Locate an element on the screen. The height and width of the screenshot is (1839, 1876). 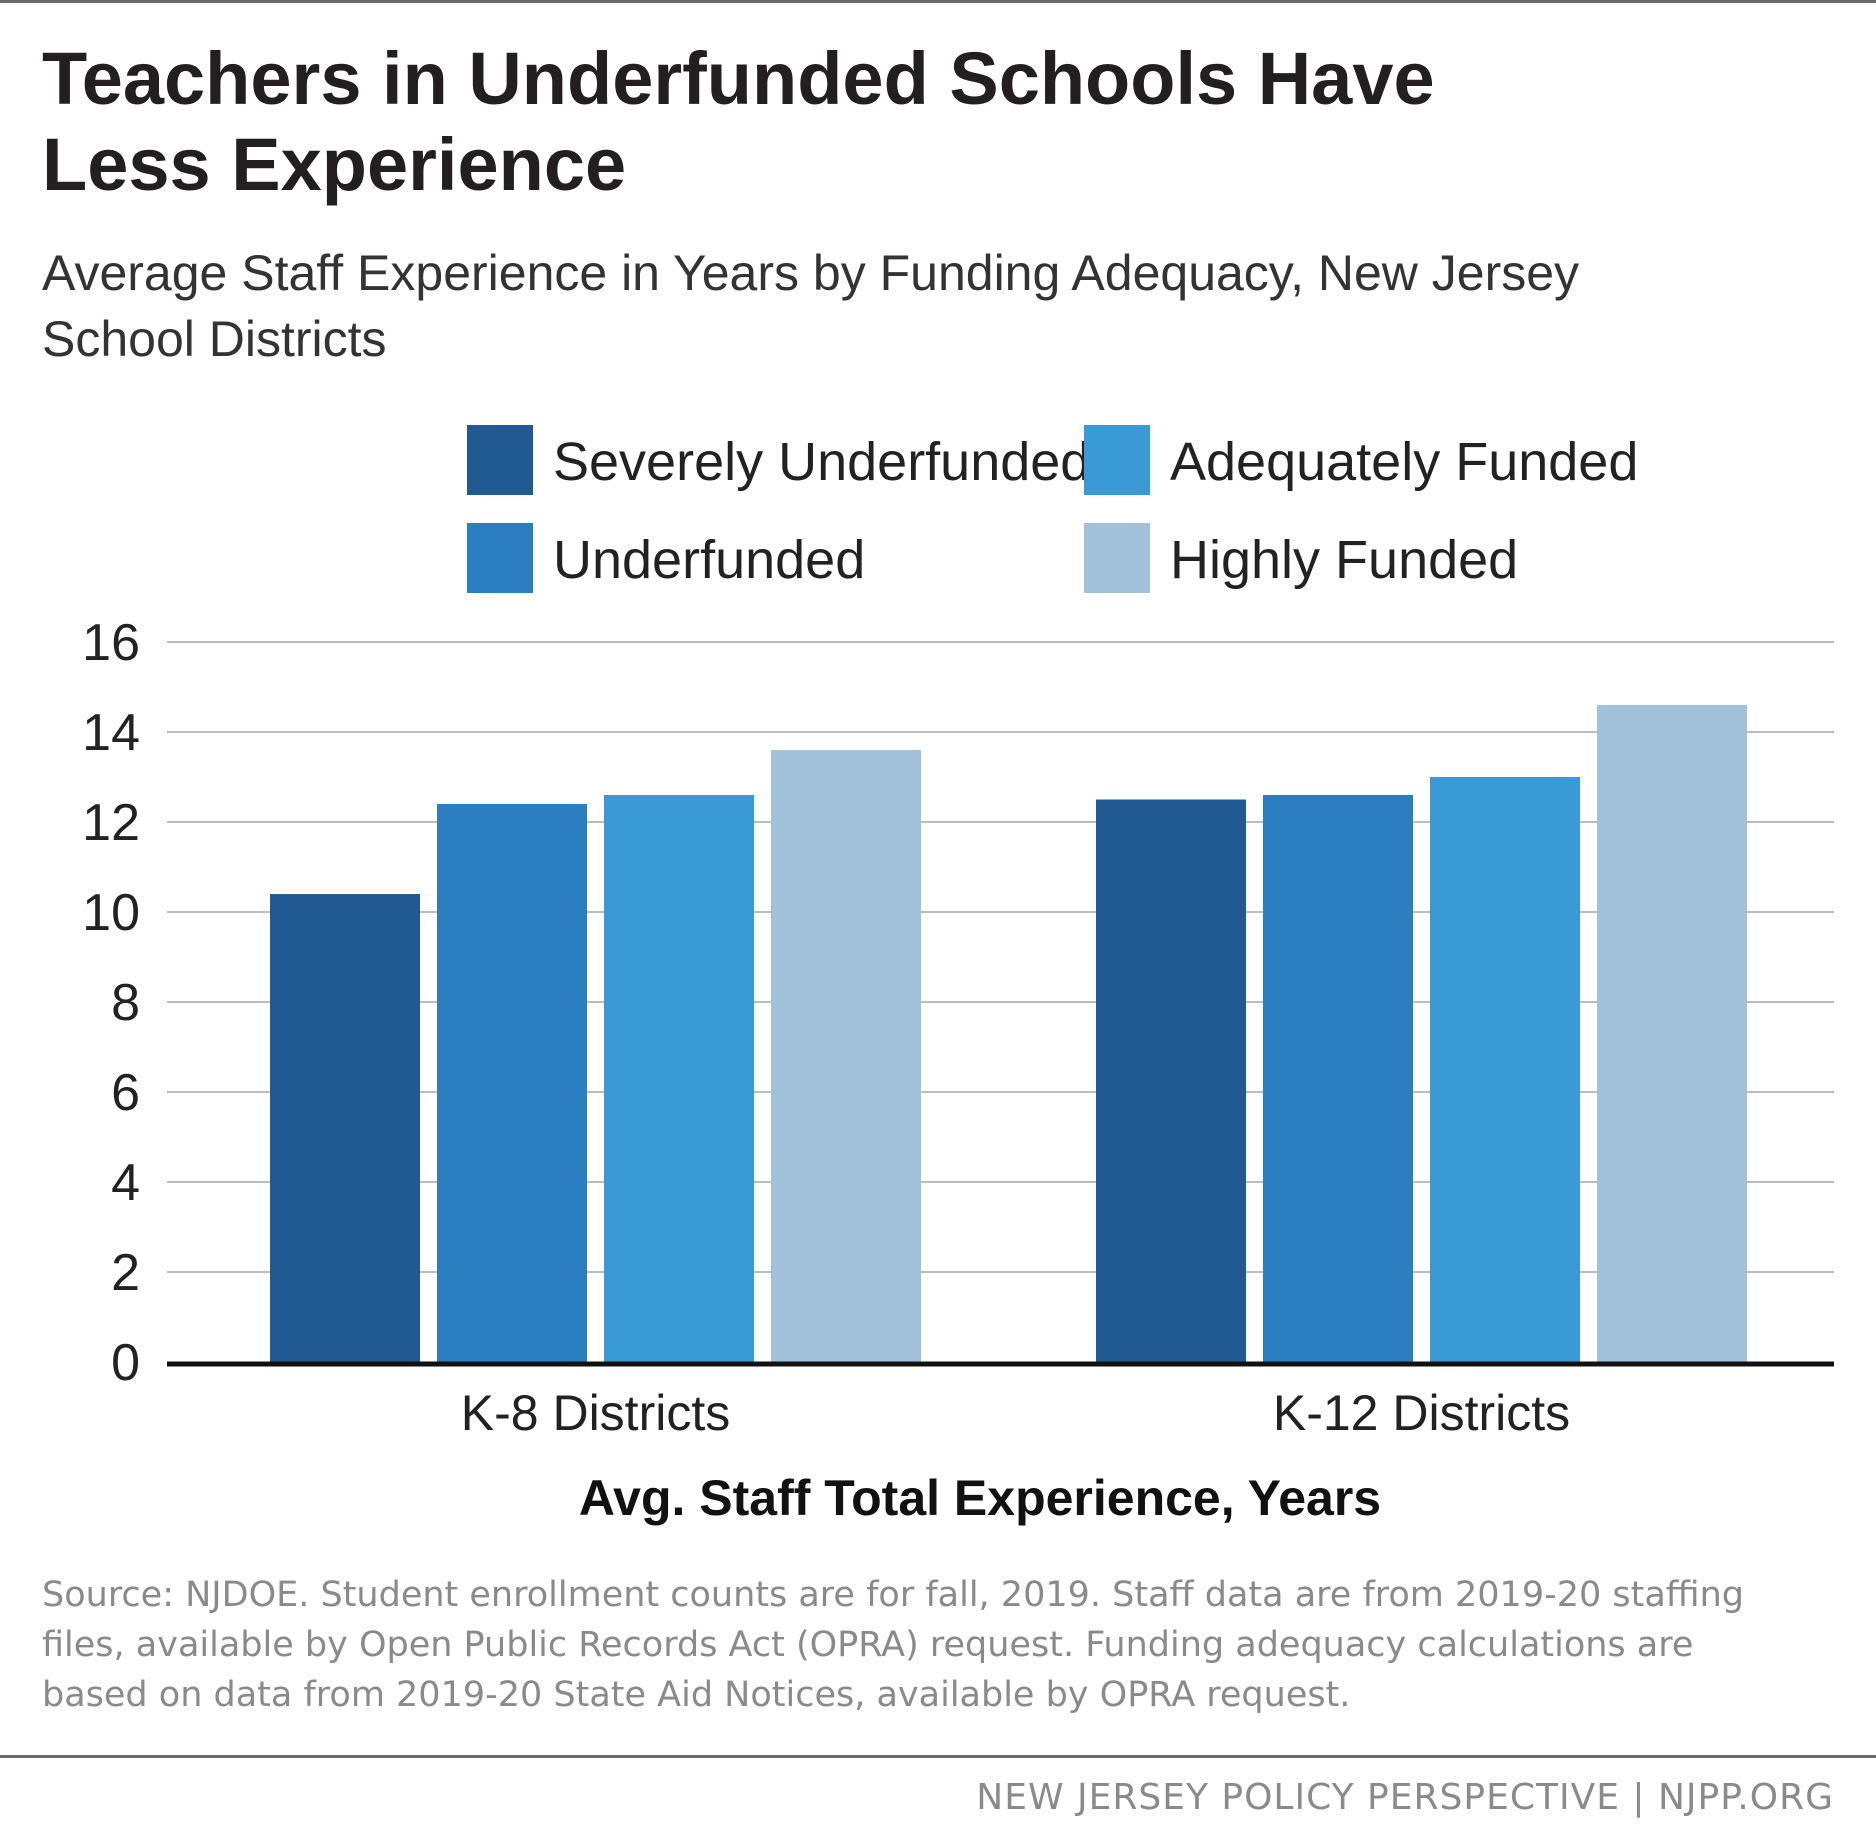
y-tick-label: 0 is located at coordinates (125, 1363).